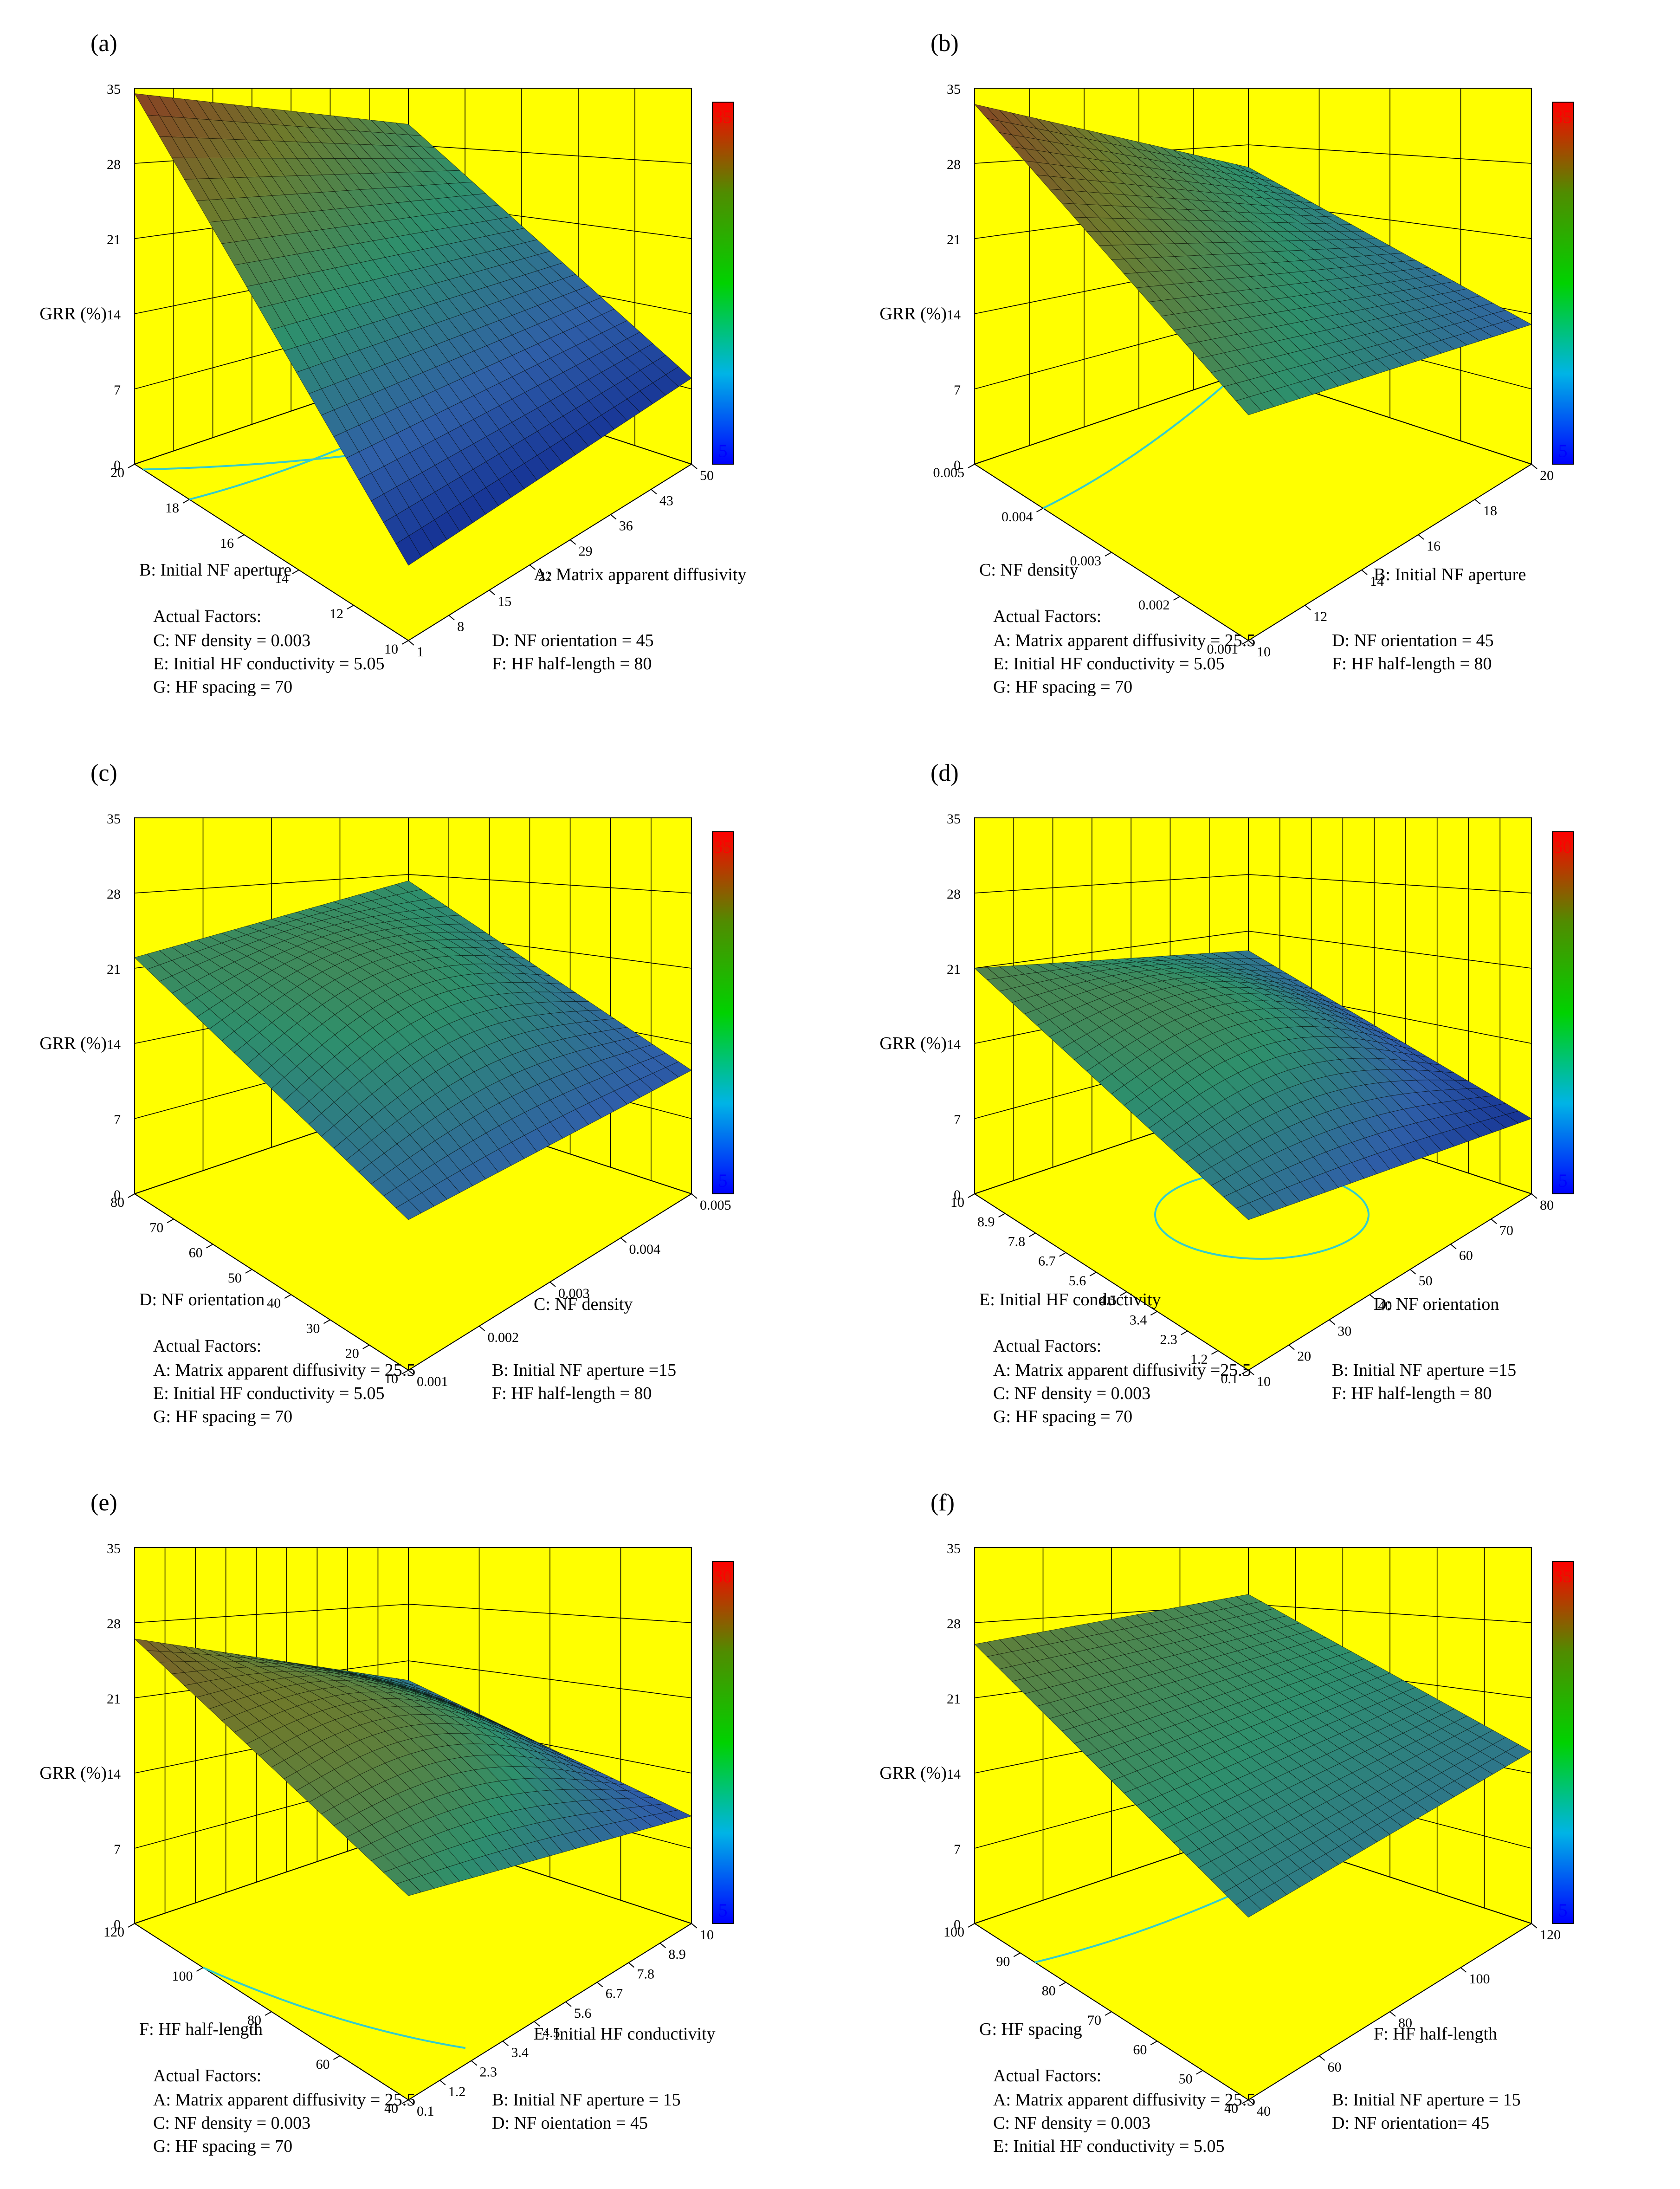 This screenshot has height=2189, width=1680. What do you see at coordinates (1028, 570) in the screenshot?
I see `left-axis-label: C: NF density` at bounding box center [1028, 570].